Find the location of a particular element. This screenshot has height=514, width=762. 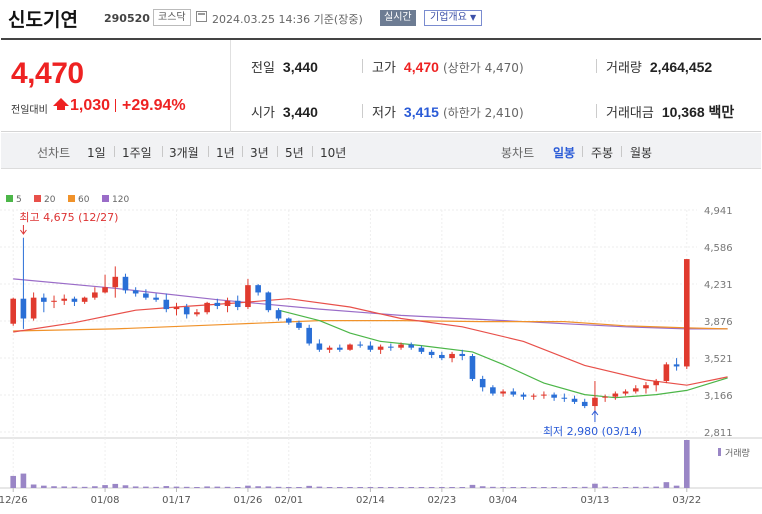

high-annotation: 최고 4,675 (12/27) is located at coordinates (68, 217).